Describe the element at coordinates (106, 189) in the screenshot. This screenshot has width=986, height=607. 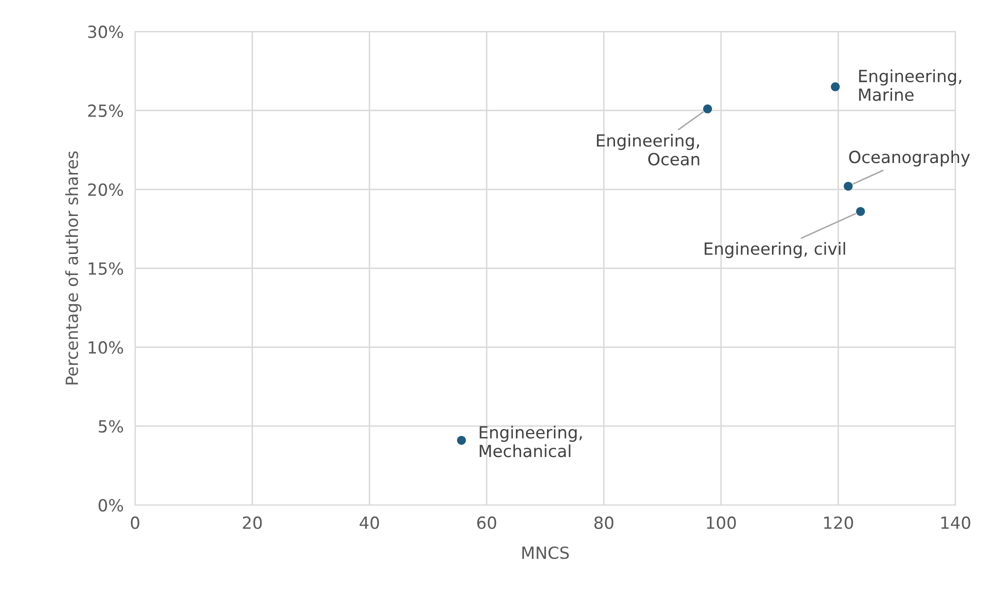
I see `y-tick-label: 20%` at that location.